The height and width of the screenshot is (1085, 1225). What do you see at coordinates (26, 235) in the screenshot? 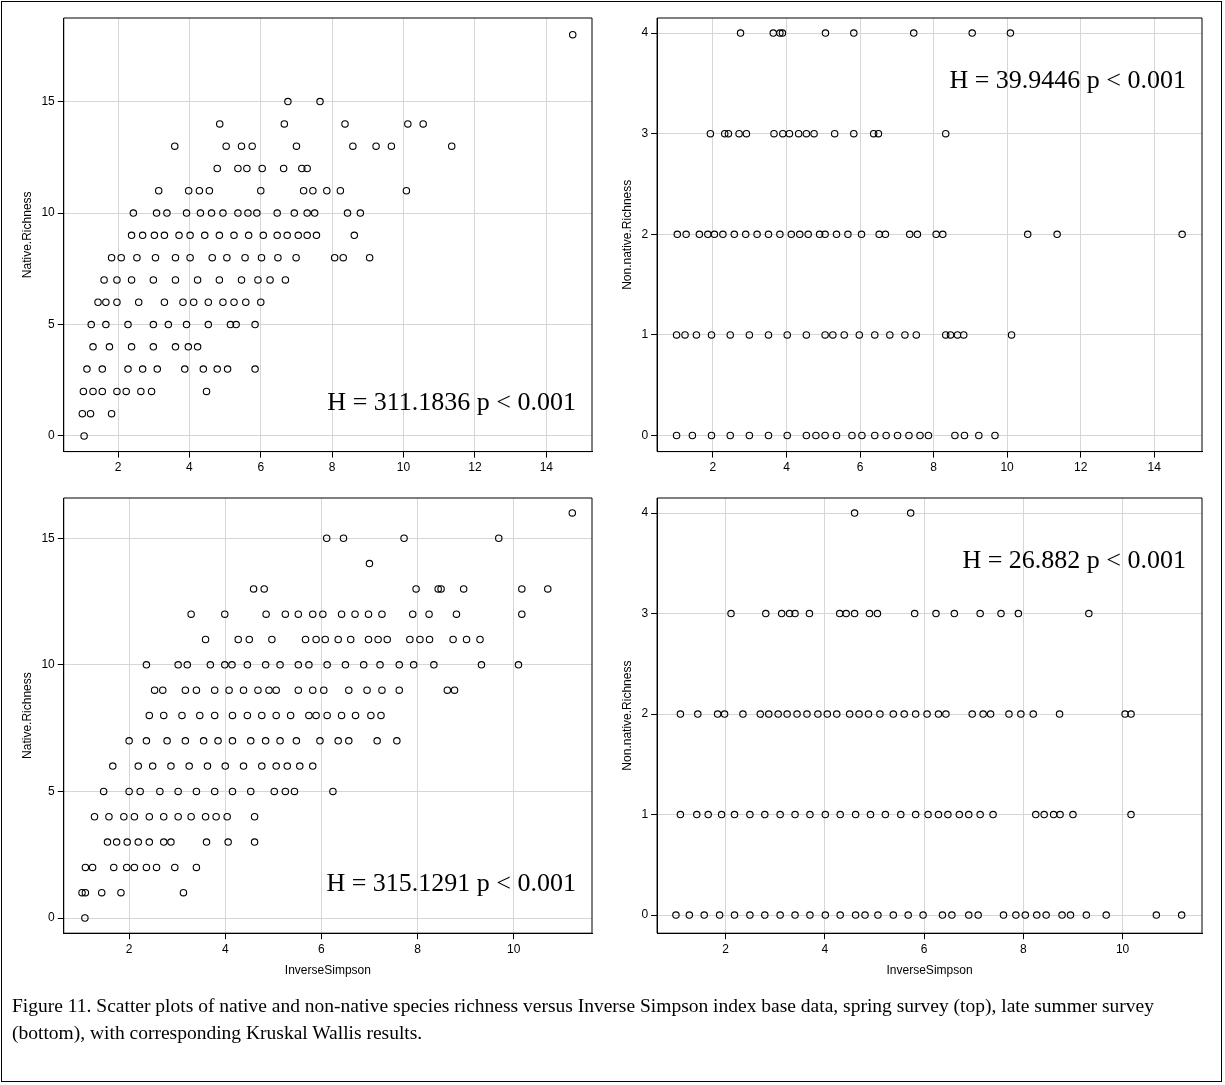
I see `y-axis-title: Native.Richness` at bounding box center [26, 235].